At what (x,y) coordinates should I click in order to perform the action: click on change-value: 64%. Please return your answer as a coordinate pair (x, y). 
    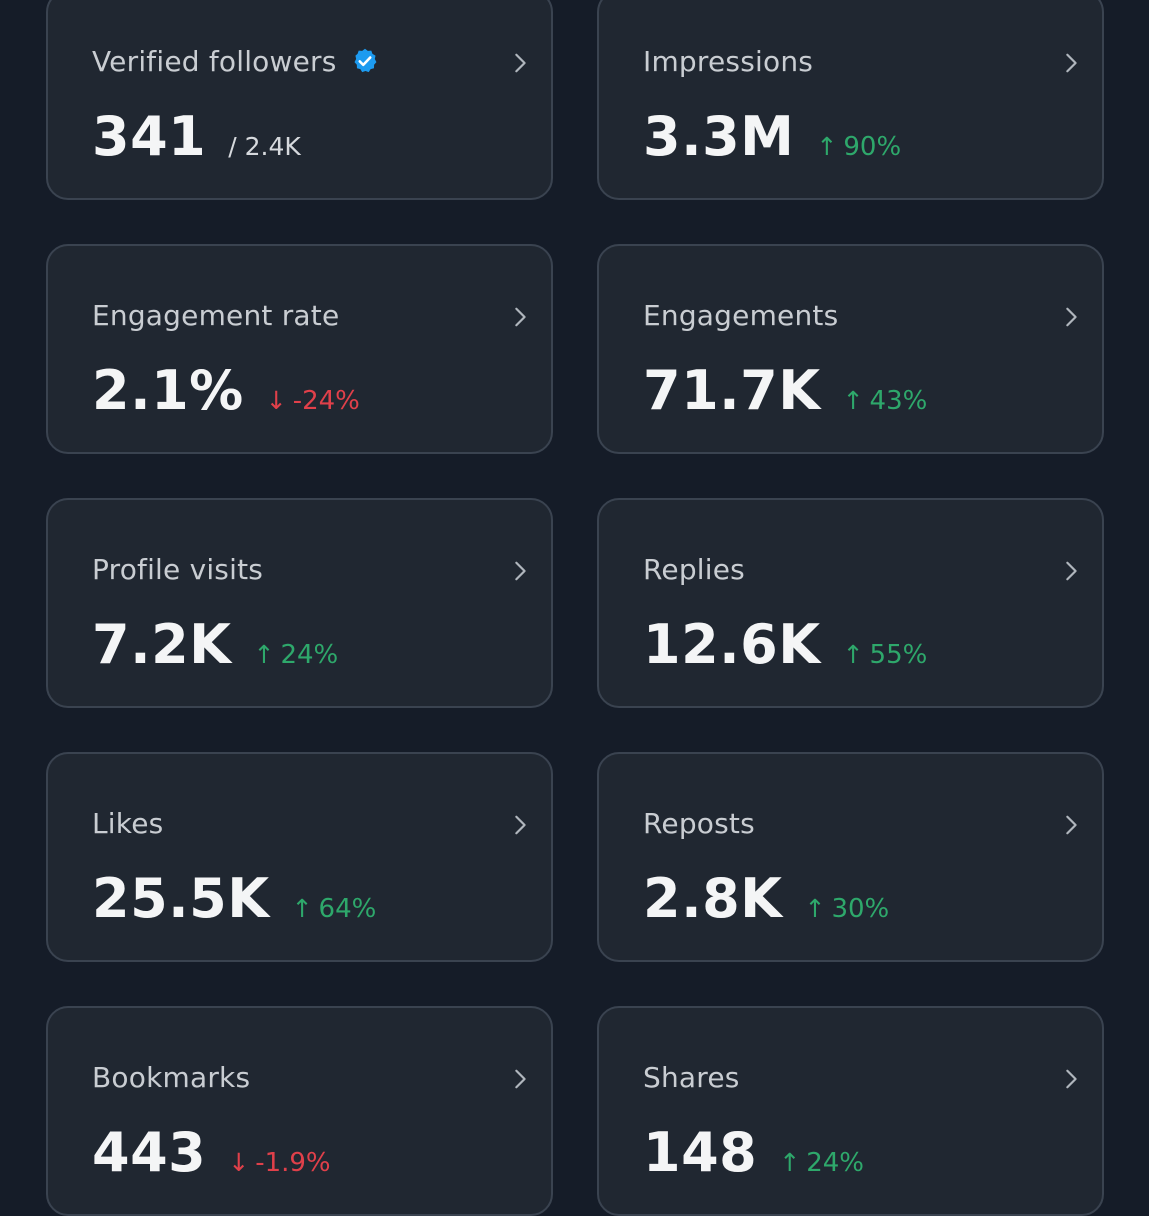
    Looking at the image, I should click on (347, 909).